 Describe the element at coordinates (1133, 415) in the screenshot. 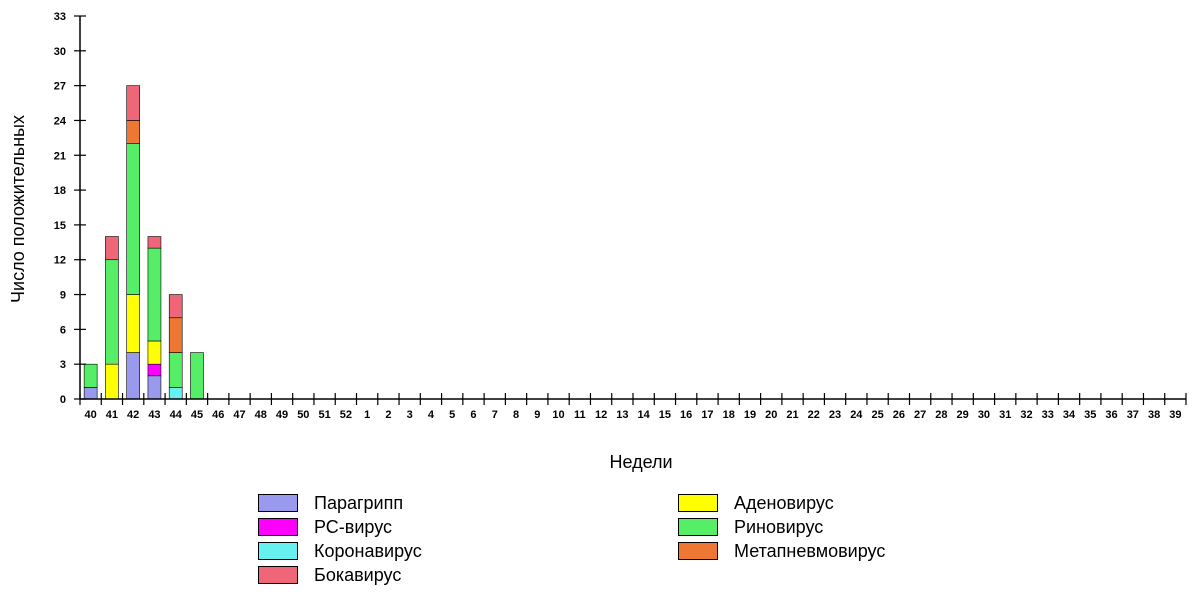

I see `x-tick-label: 37` at that location.